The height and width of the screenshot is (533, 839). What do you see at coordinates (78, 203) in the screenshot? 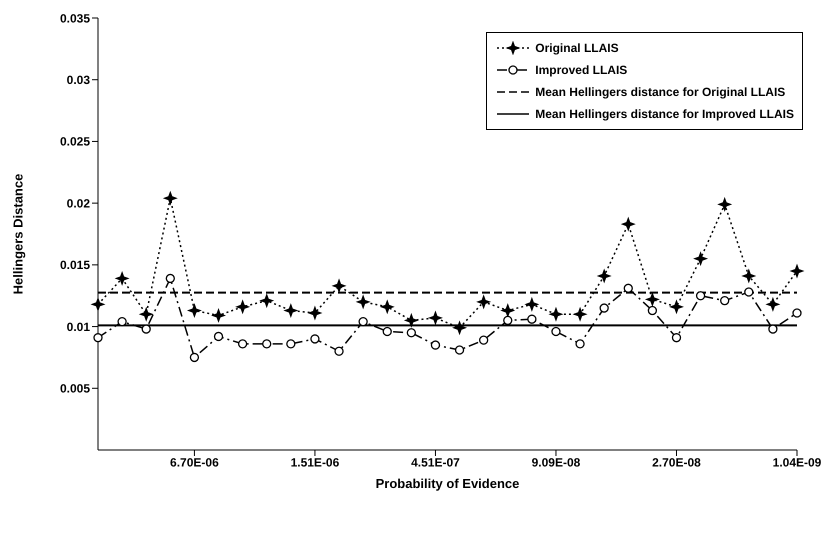
I see `y-tick-label: 0.02` at bounding box center [78, 203].